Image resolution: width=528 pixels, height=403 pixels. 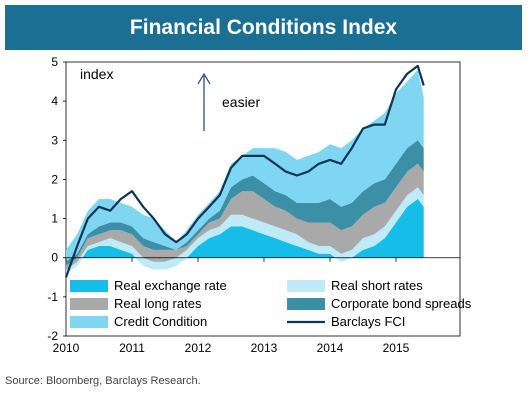 What do you see at coordinates (306, 286) in the screenshot?
I see `legend-swatch-real-short-rates` at bounding box center [306, 286].